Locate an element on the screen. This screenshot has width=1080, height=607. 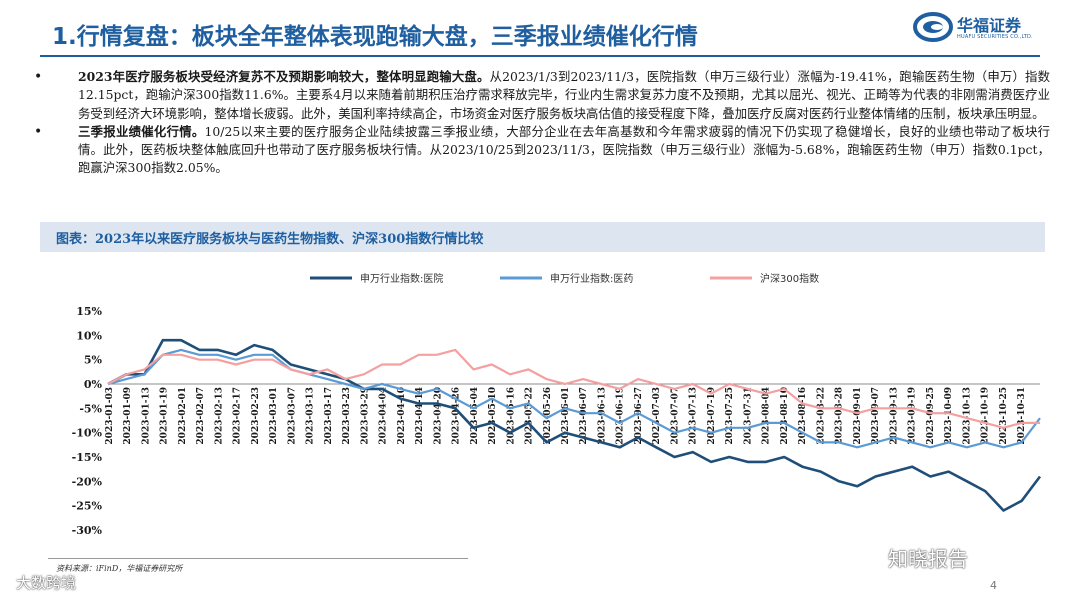
x-tick-label: 2023-04-14 is located at coordinates (420, 416).